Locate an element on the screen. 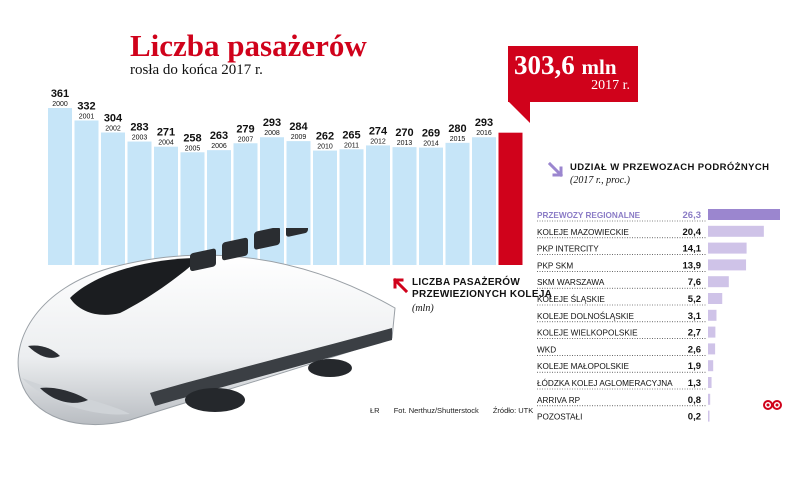  share-row-value: 1,3 is located at coordinates (694, 383).